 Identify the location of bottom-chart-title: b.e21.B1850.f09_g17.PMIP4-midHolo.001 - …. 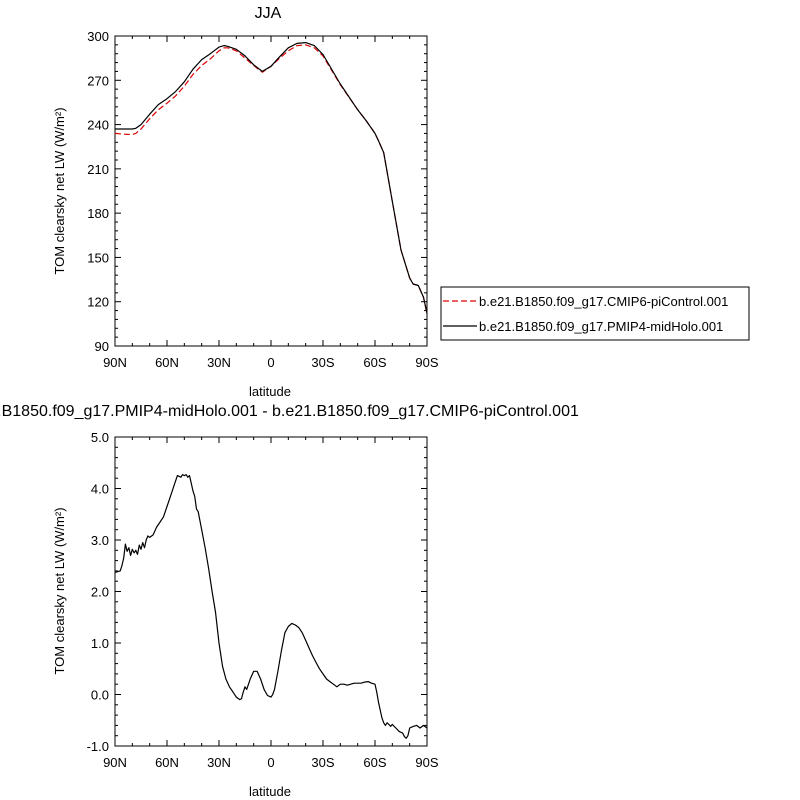
(289, 411).